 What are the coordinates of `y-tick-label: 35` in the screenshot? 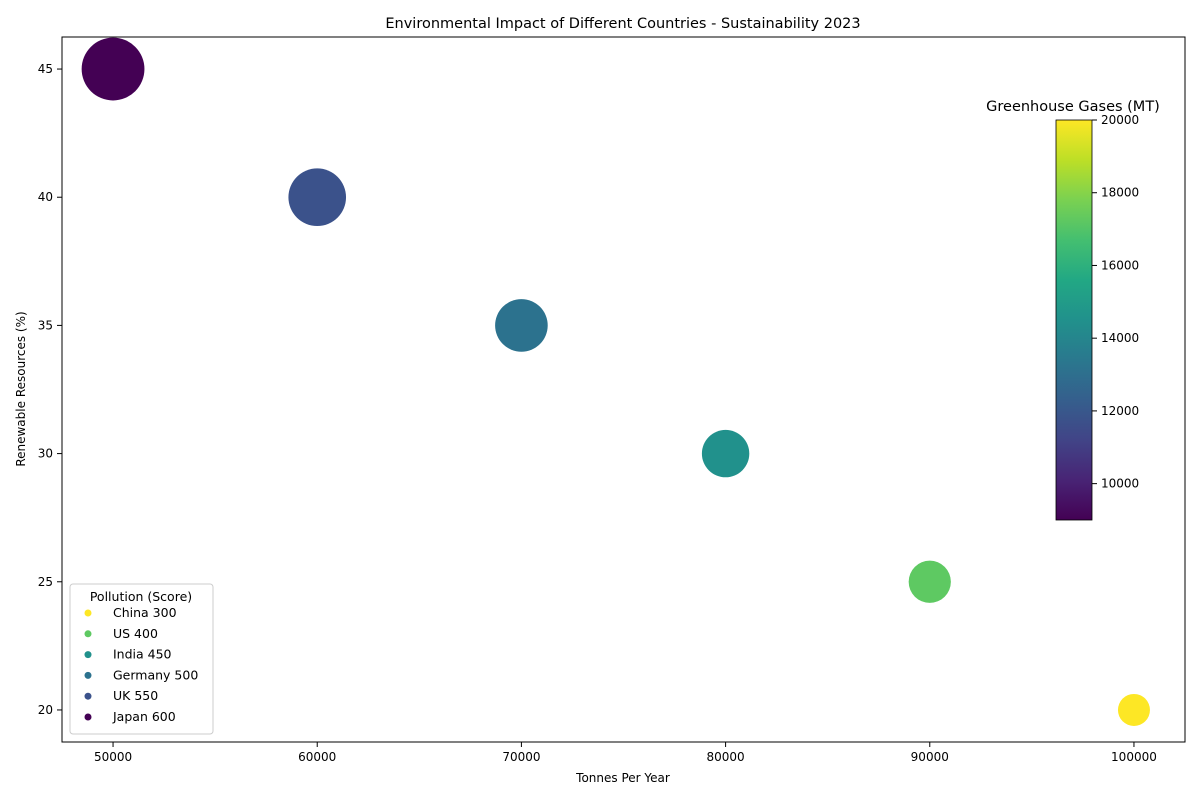 It's located at (45, 325).